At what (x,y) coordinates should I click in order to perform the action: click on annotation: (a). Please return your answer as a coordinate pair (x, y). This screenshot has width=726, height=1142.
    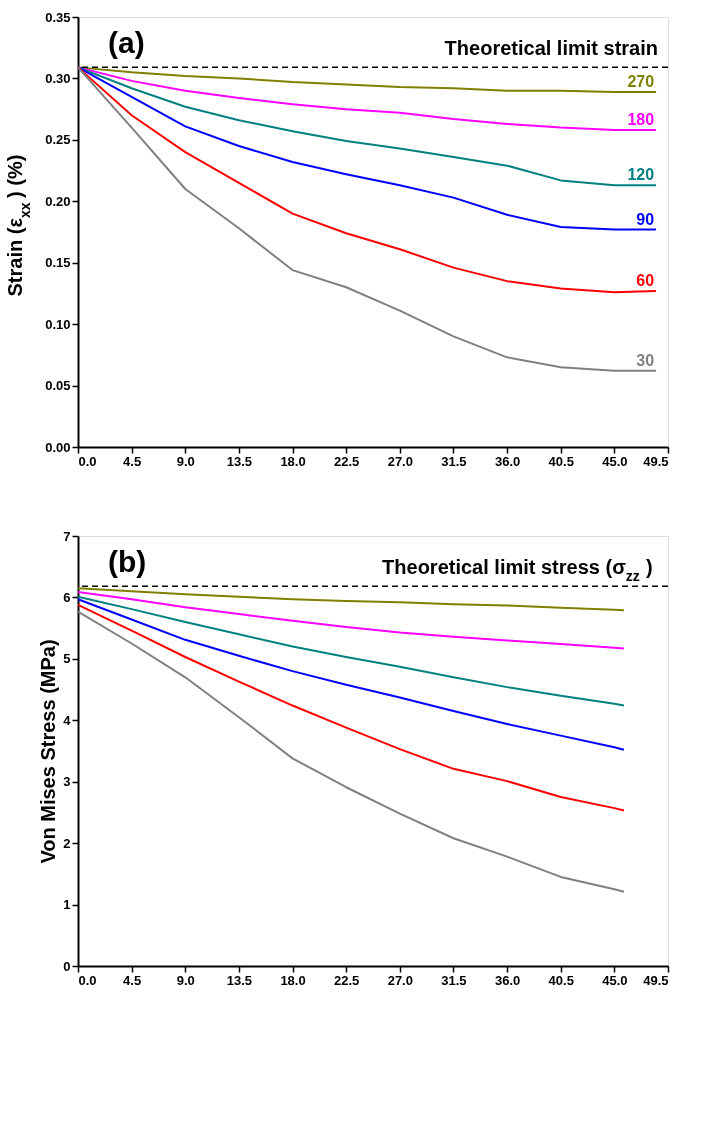
    Looking at the image, I should click on (126, 42).